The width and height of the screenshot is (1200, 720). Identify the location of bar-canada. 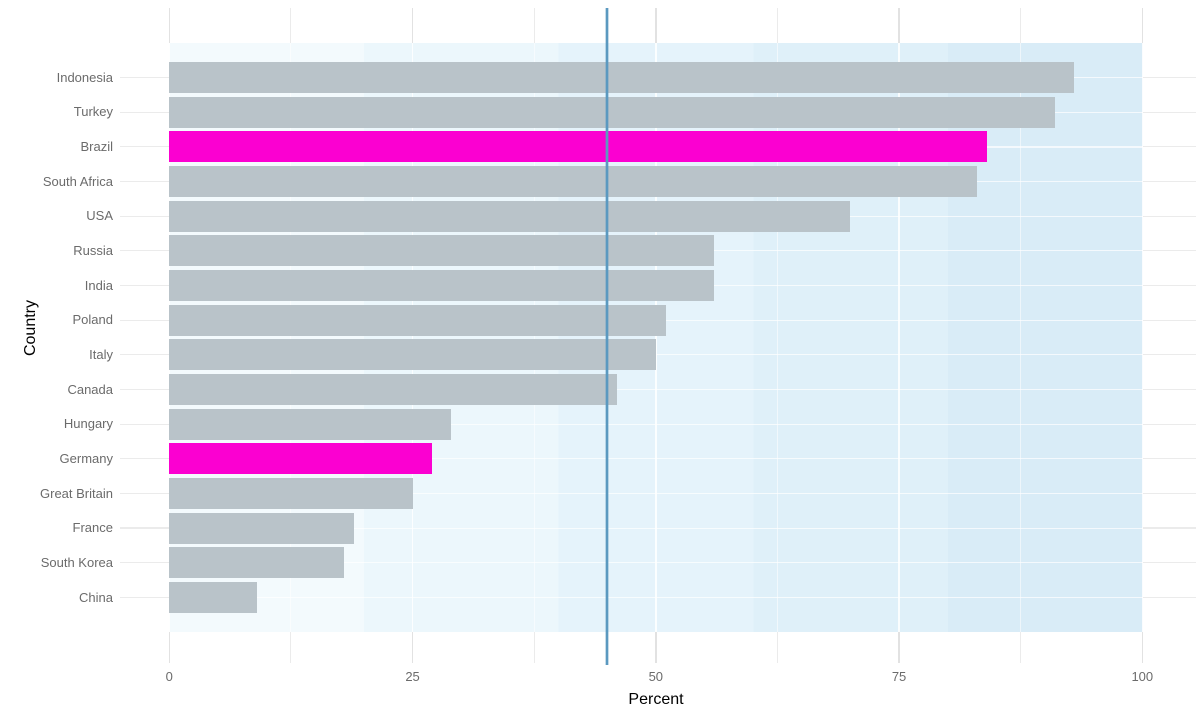
(393, 390).